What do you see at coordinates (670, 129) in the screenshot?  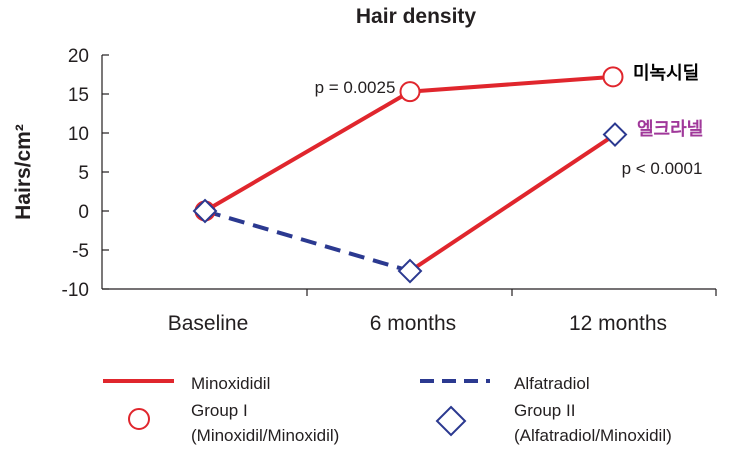 I see `label-alfatradiol-korean: 엘크라넬` at bounding box center [670, 129].